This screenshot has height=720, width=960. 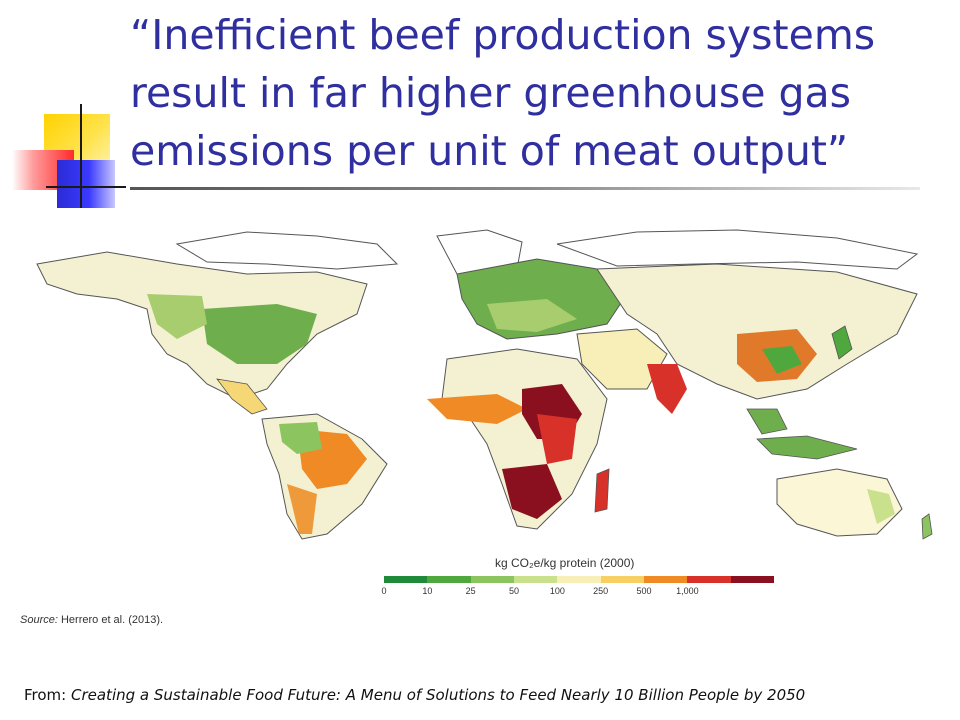 I want to click on region-india-red, so click(x=667, y=389).